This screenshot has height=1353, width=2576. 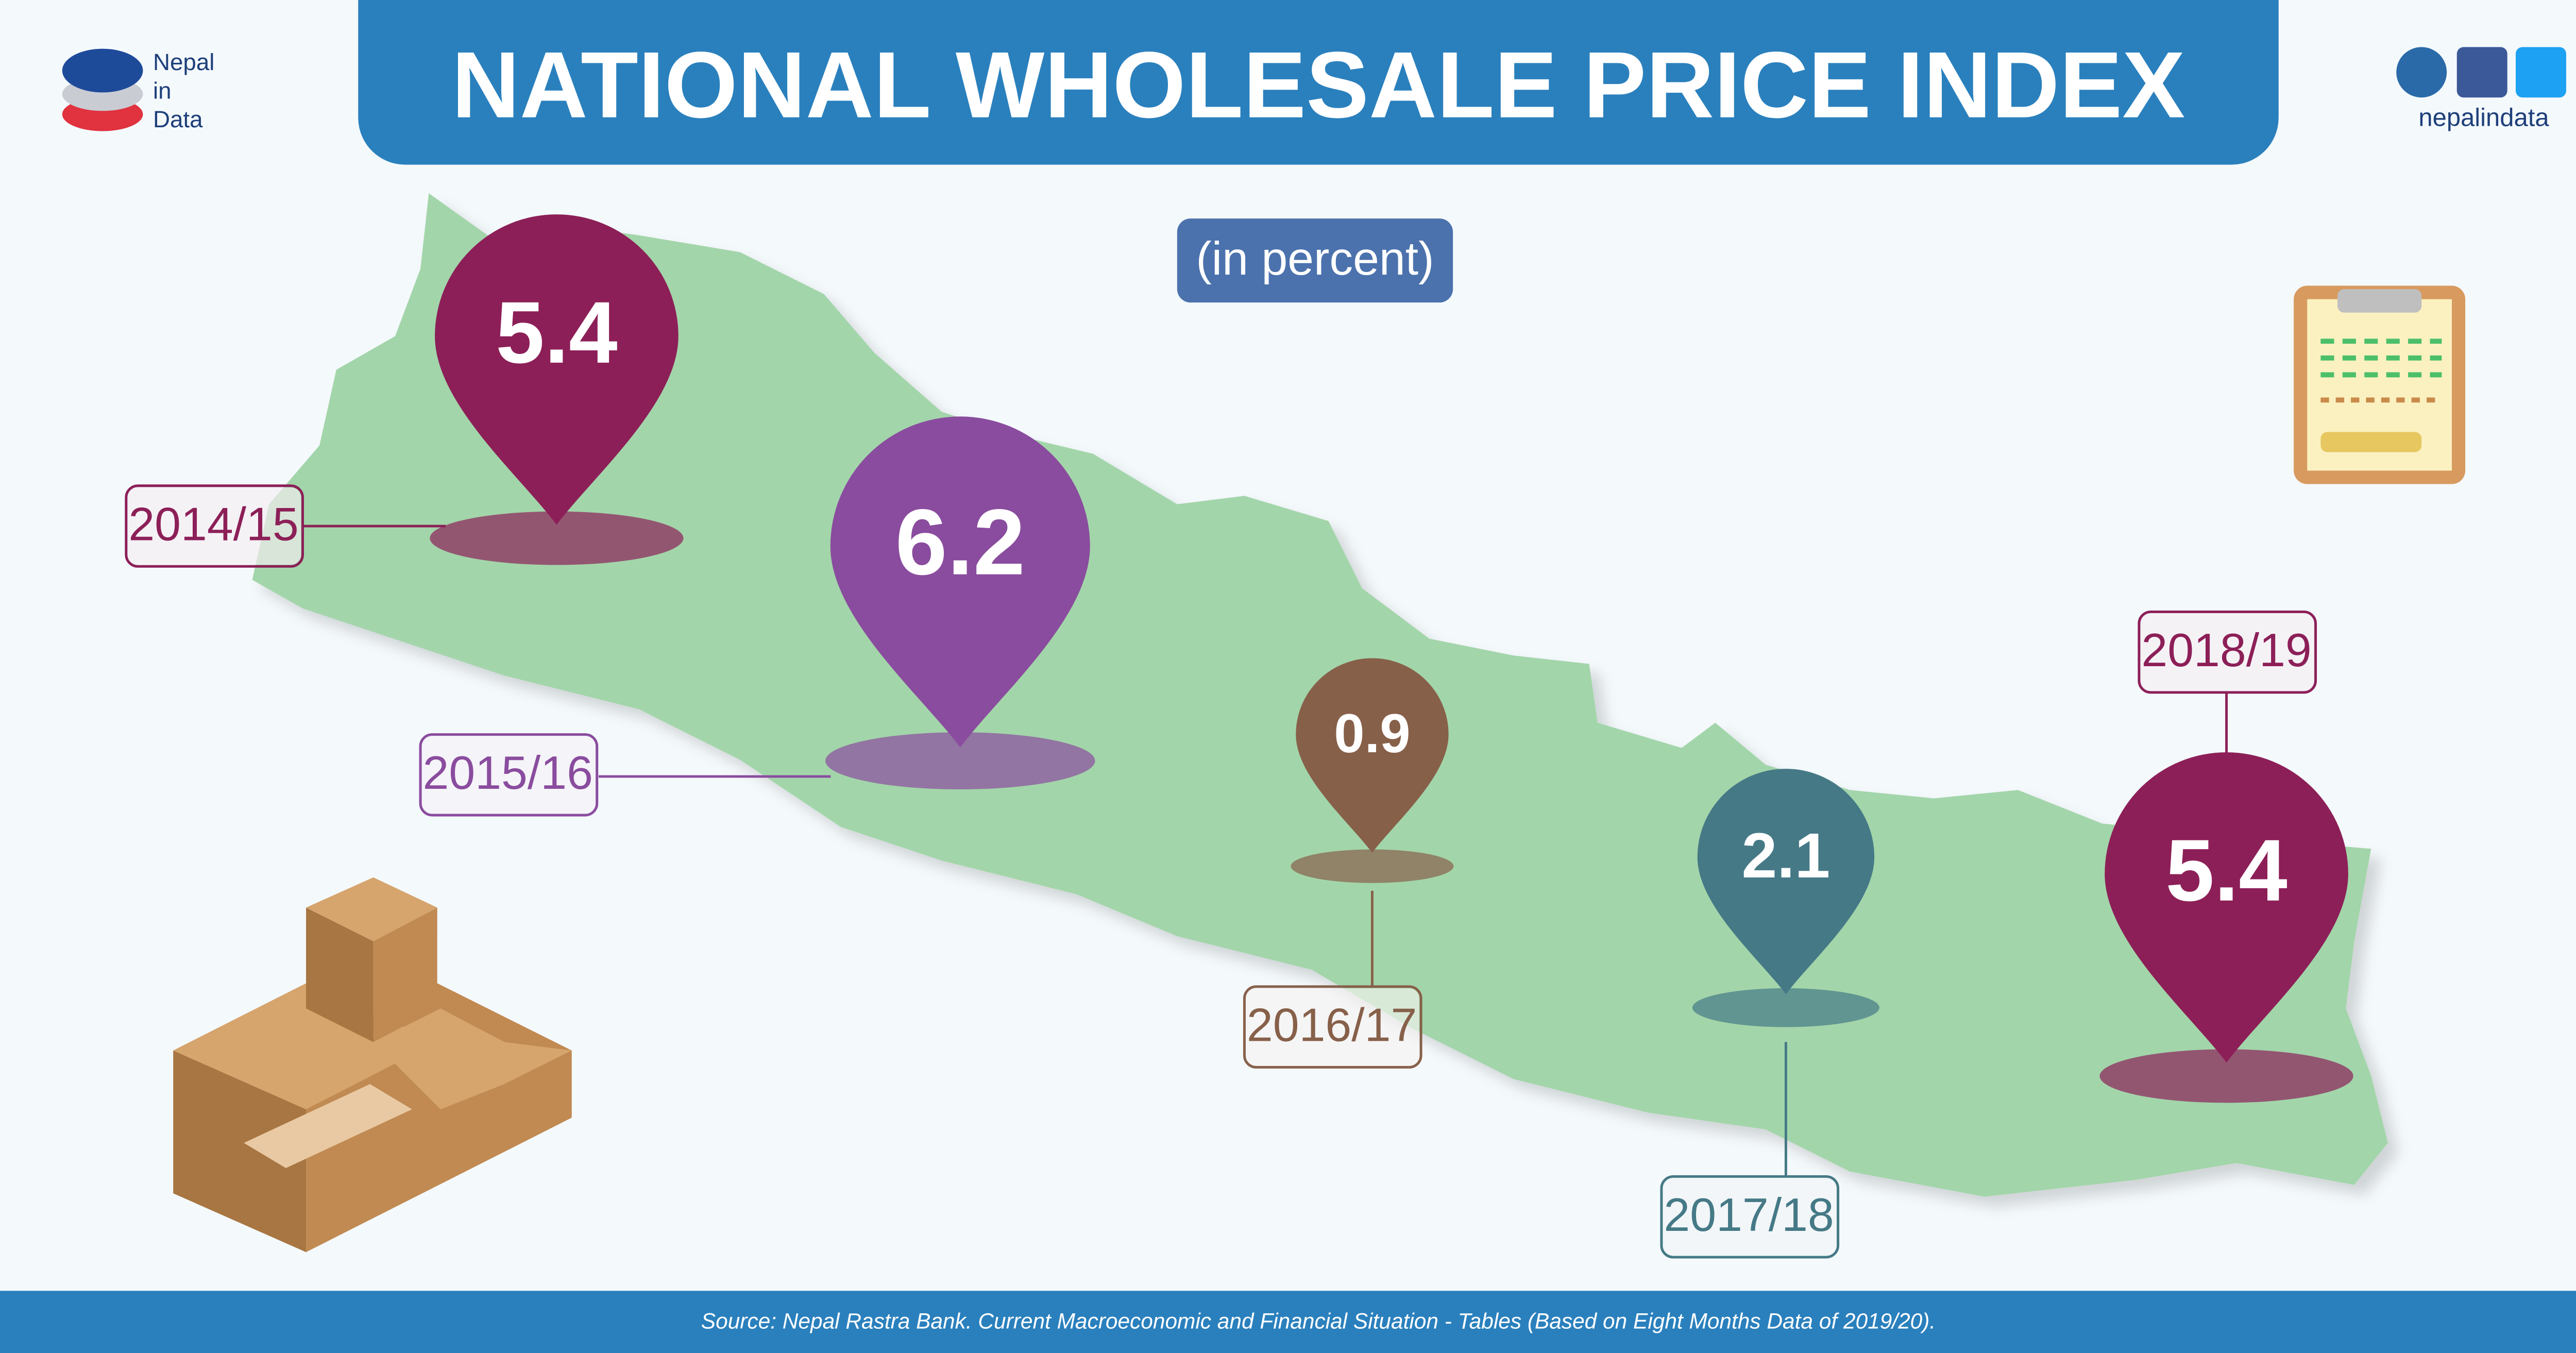 I want to click on clipboard-icon, so click(x=2380, y=384).